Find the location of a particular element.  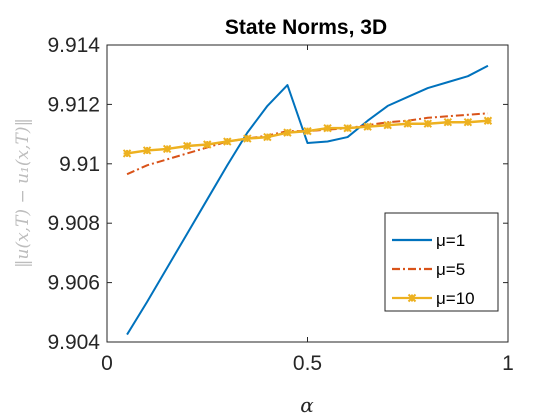

y-tick-label: 9.908 is located at coordinates (73, 223).